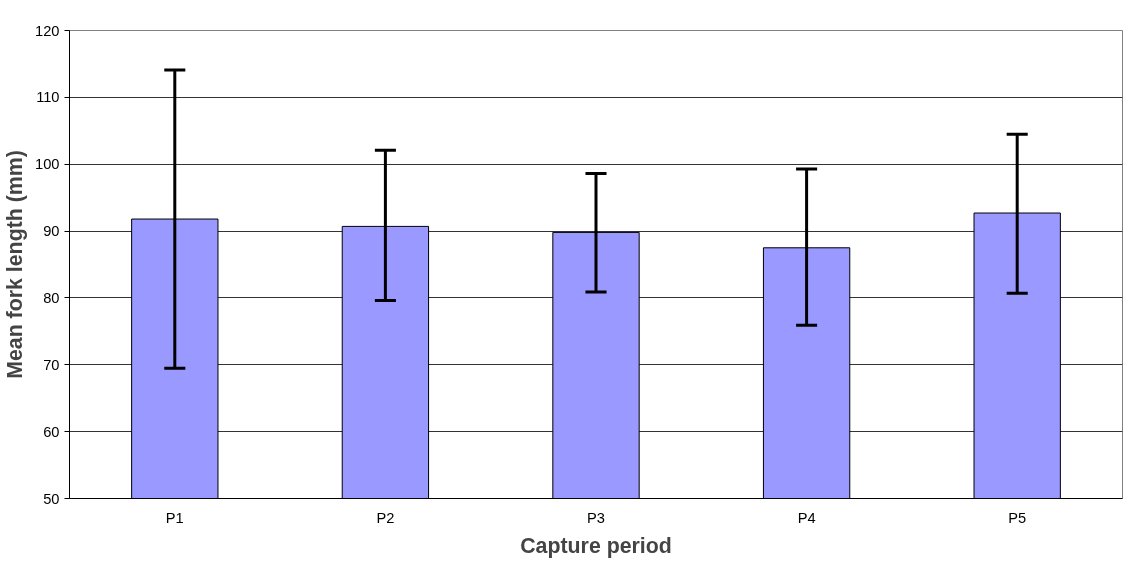 This screenshot has width=1137, height=566. Describe the element at coordinates (51, 498) in the screenshot. I see `y-tick-label: 50` at that location.